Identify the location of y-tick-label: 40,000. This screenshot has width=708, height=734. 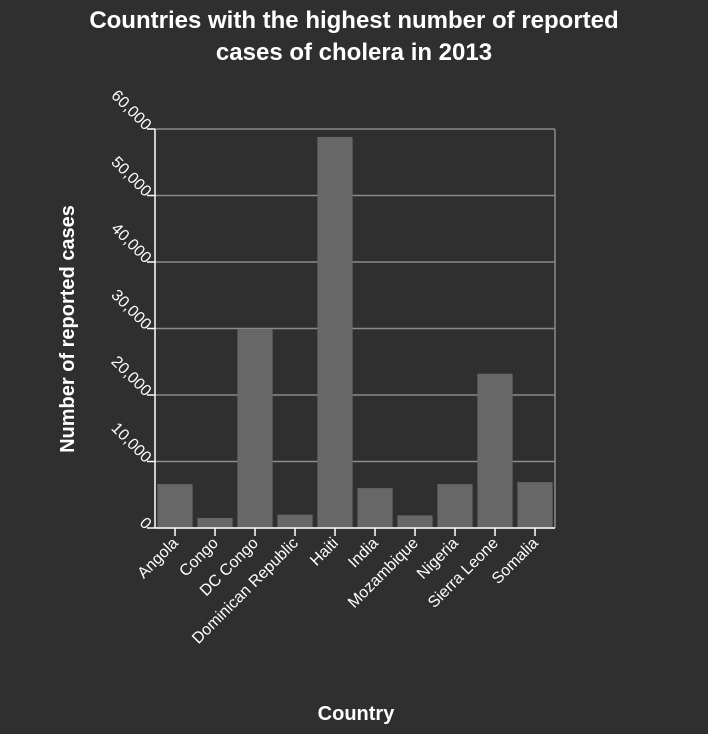
(131, 243).